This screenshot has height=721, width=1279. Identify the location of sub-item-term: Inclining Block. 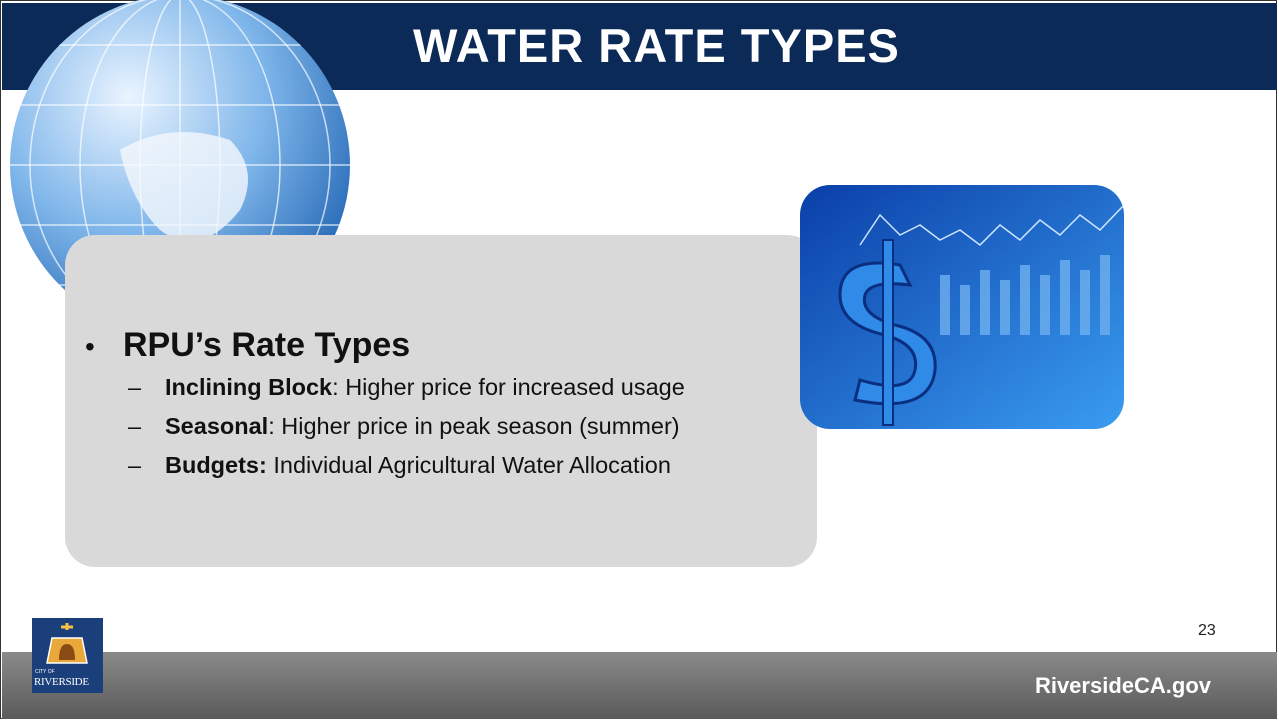
(249, 387).